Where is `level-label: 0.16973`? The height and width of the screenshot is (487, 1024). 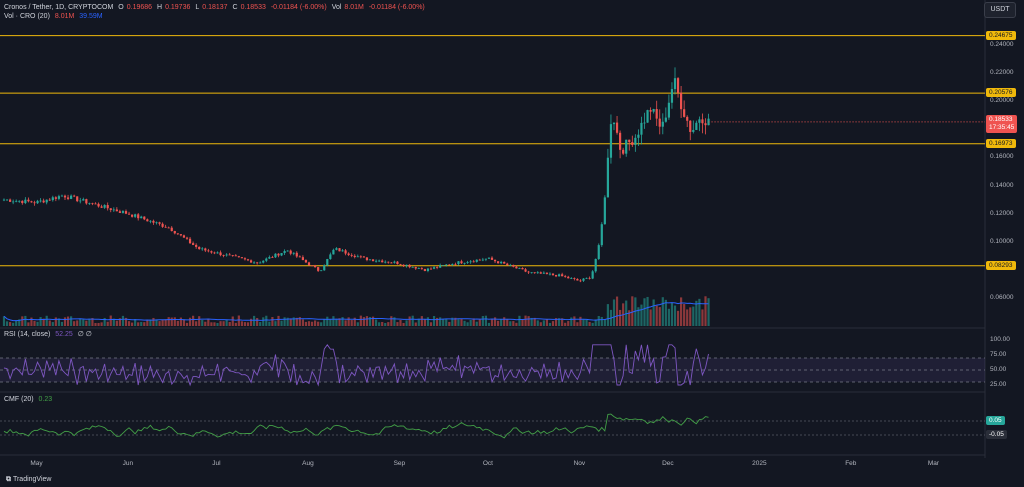
level-label: 0.16973 is located at coordinates (1001, 143).